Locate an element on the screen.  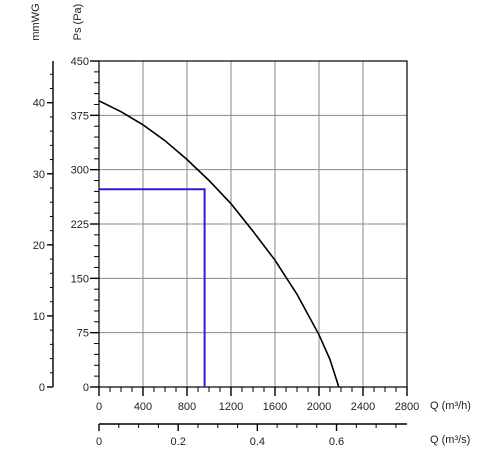
x-axis-m3s-label: Q (m³/s) is located at coordinates (450, 440).